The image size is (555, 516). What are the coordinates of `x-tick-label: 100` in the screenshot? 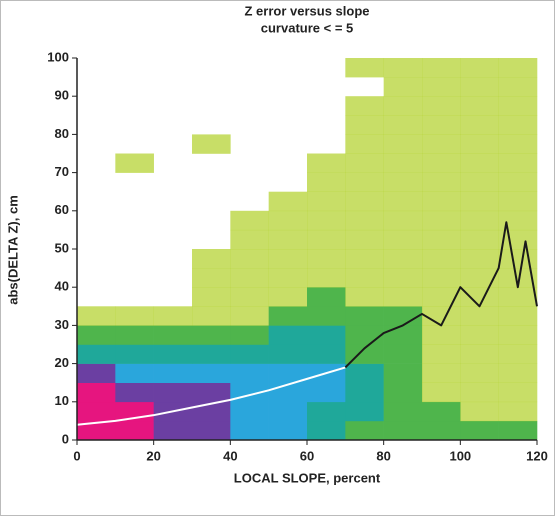 It's located at (460, 455).